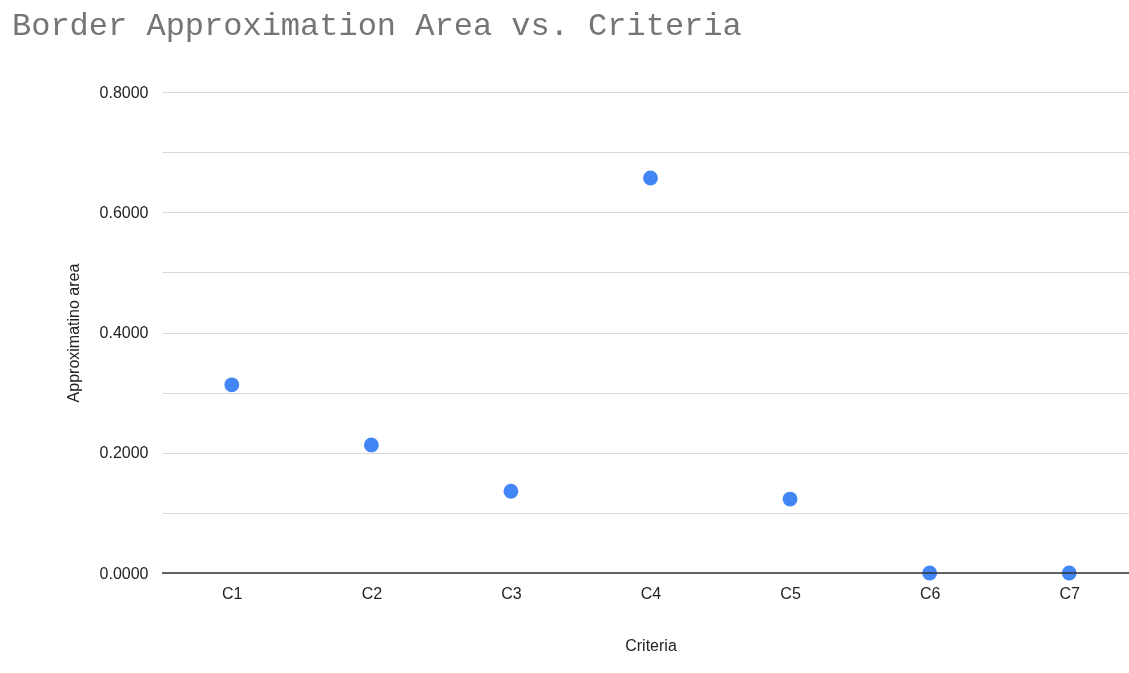  What do you see at coordinates (124, 332) in the screenshot?
I see `y-tick-label: 0.4000` at bounding box center [124, 332].